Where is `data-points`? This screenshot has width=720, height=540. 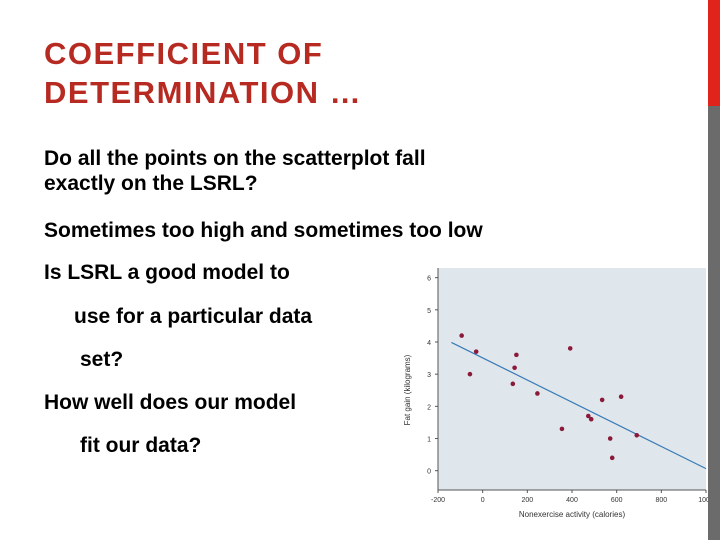
data-points is located at coordinates (549, 397).